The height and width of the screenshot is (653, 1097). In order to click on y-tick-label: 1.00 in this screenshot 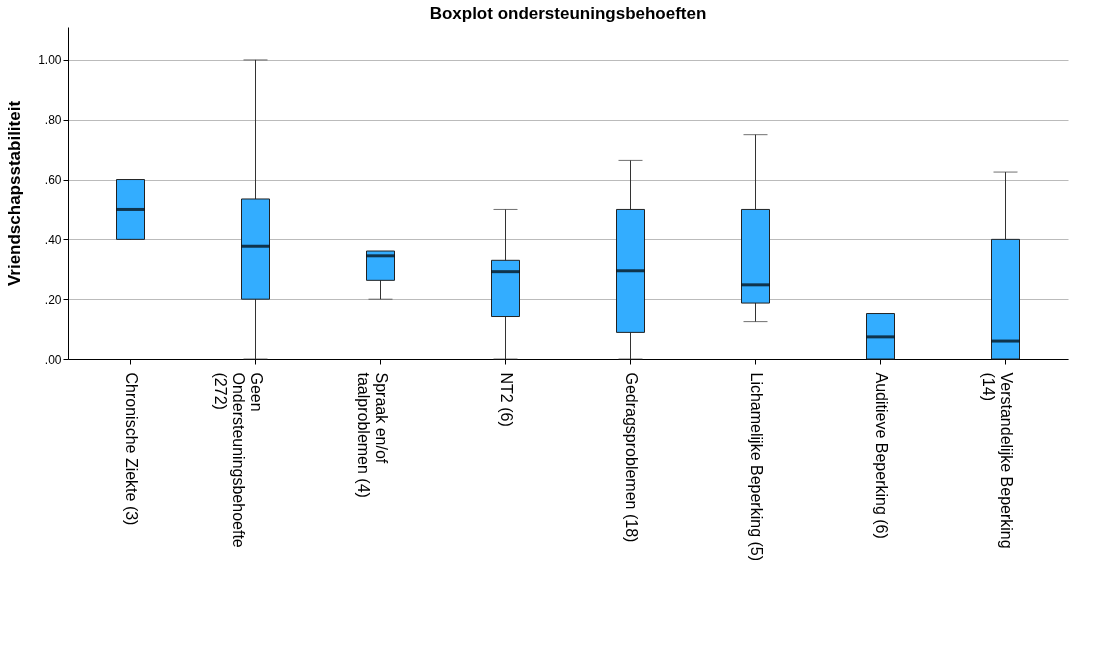, I will do `click(50, 60)`.